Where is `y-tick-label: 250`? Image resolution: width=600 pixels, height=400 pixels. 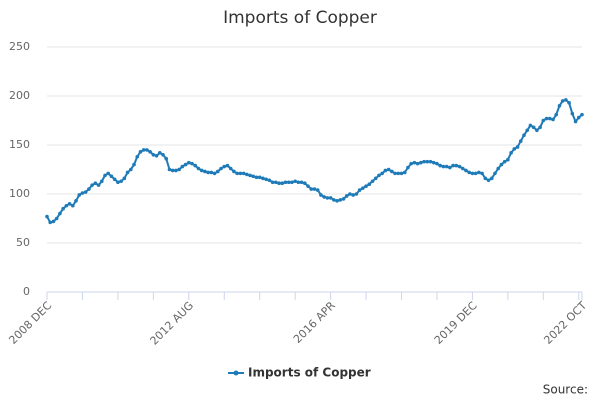
y-tick-label: 250 is located at coordinates (19, 46).